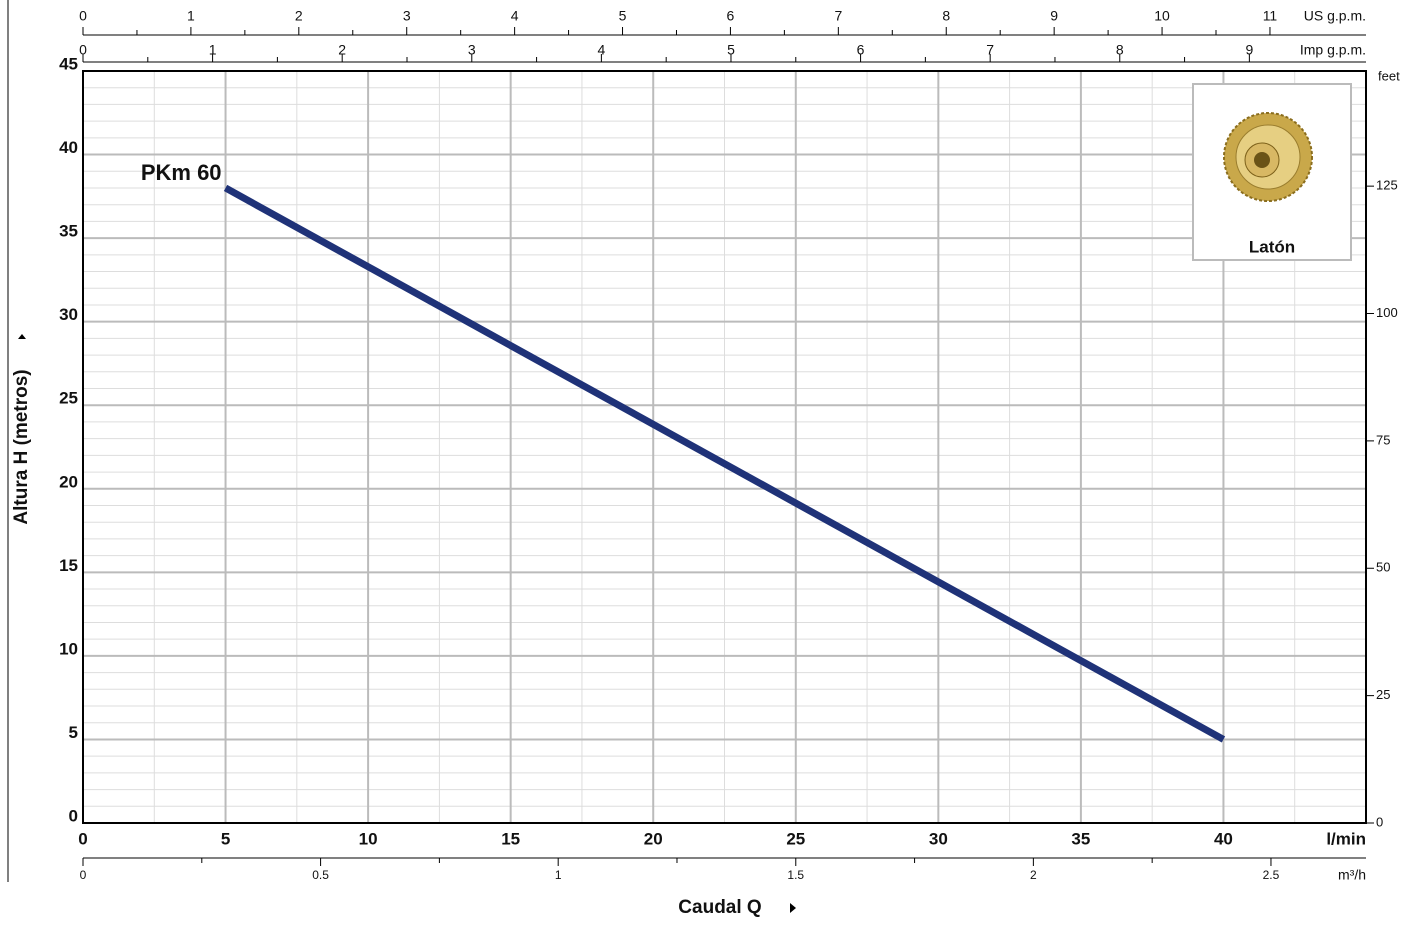  I want to click on y-tick-label: 25, so click(68, 398).